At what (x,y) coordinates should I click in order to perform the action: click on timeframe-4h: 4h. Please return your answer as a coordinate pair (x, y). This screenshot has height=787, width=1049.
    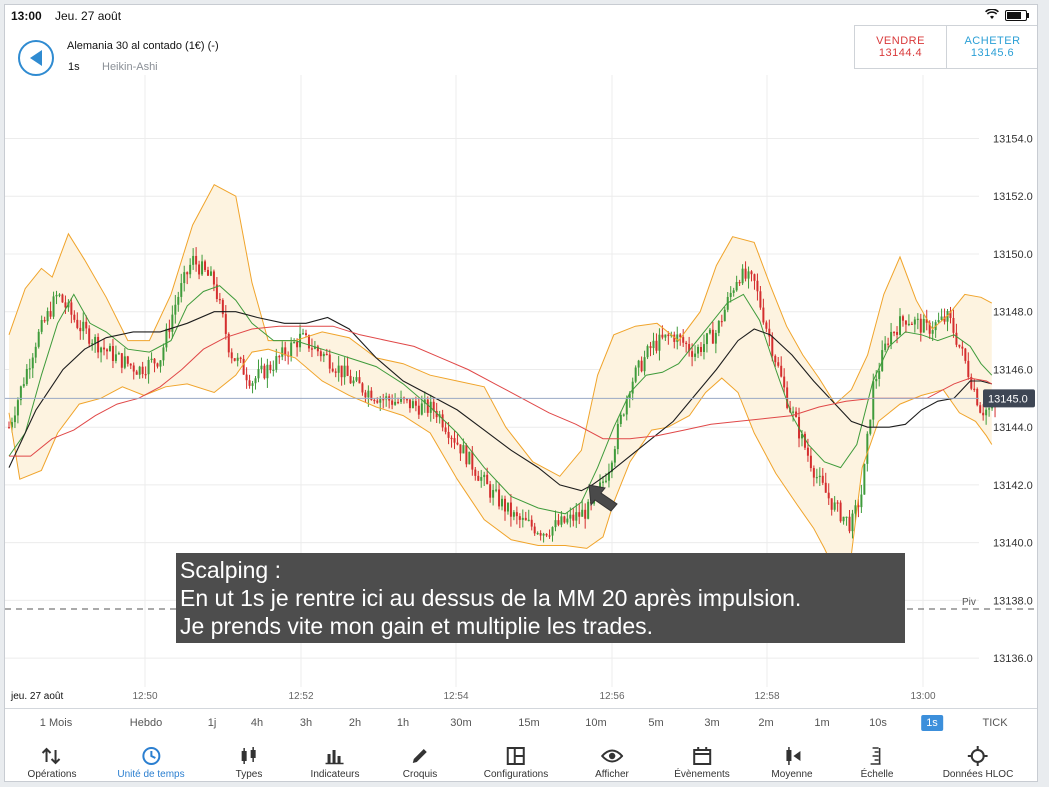
    Looking at the image, I should click on (257, 723).